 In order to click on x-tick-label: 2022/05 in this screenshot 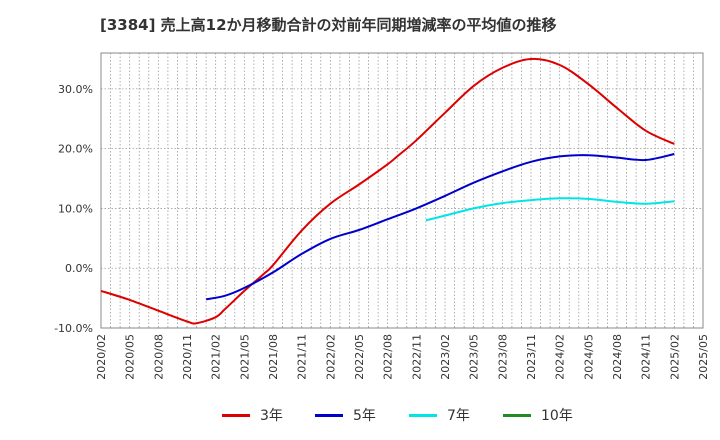, I will do `click(359, 357)`.